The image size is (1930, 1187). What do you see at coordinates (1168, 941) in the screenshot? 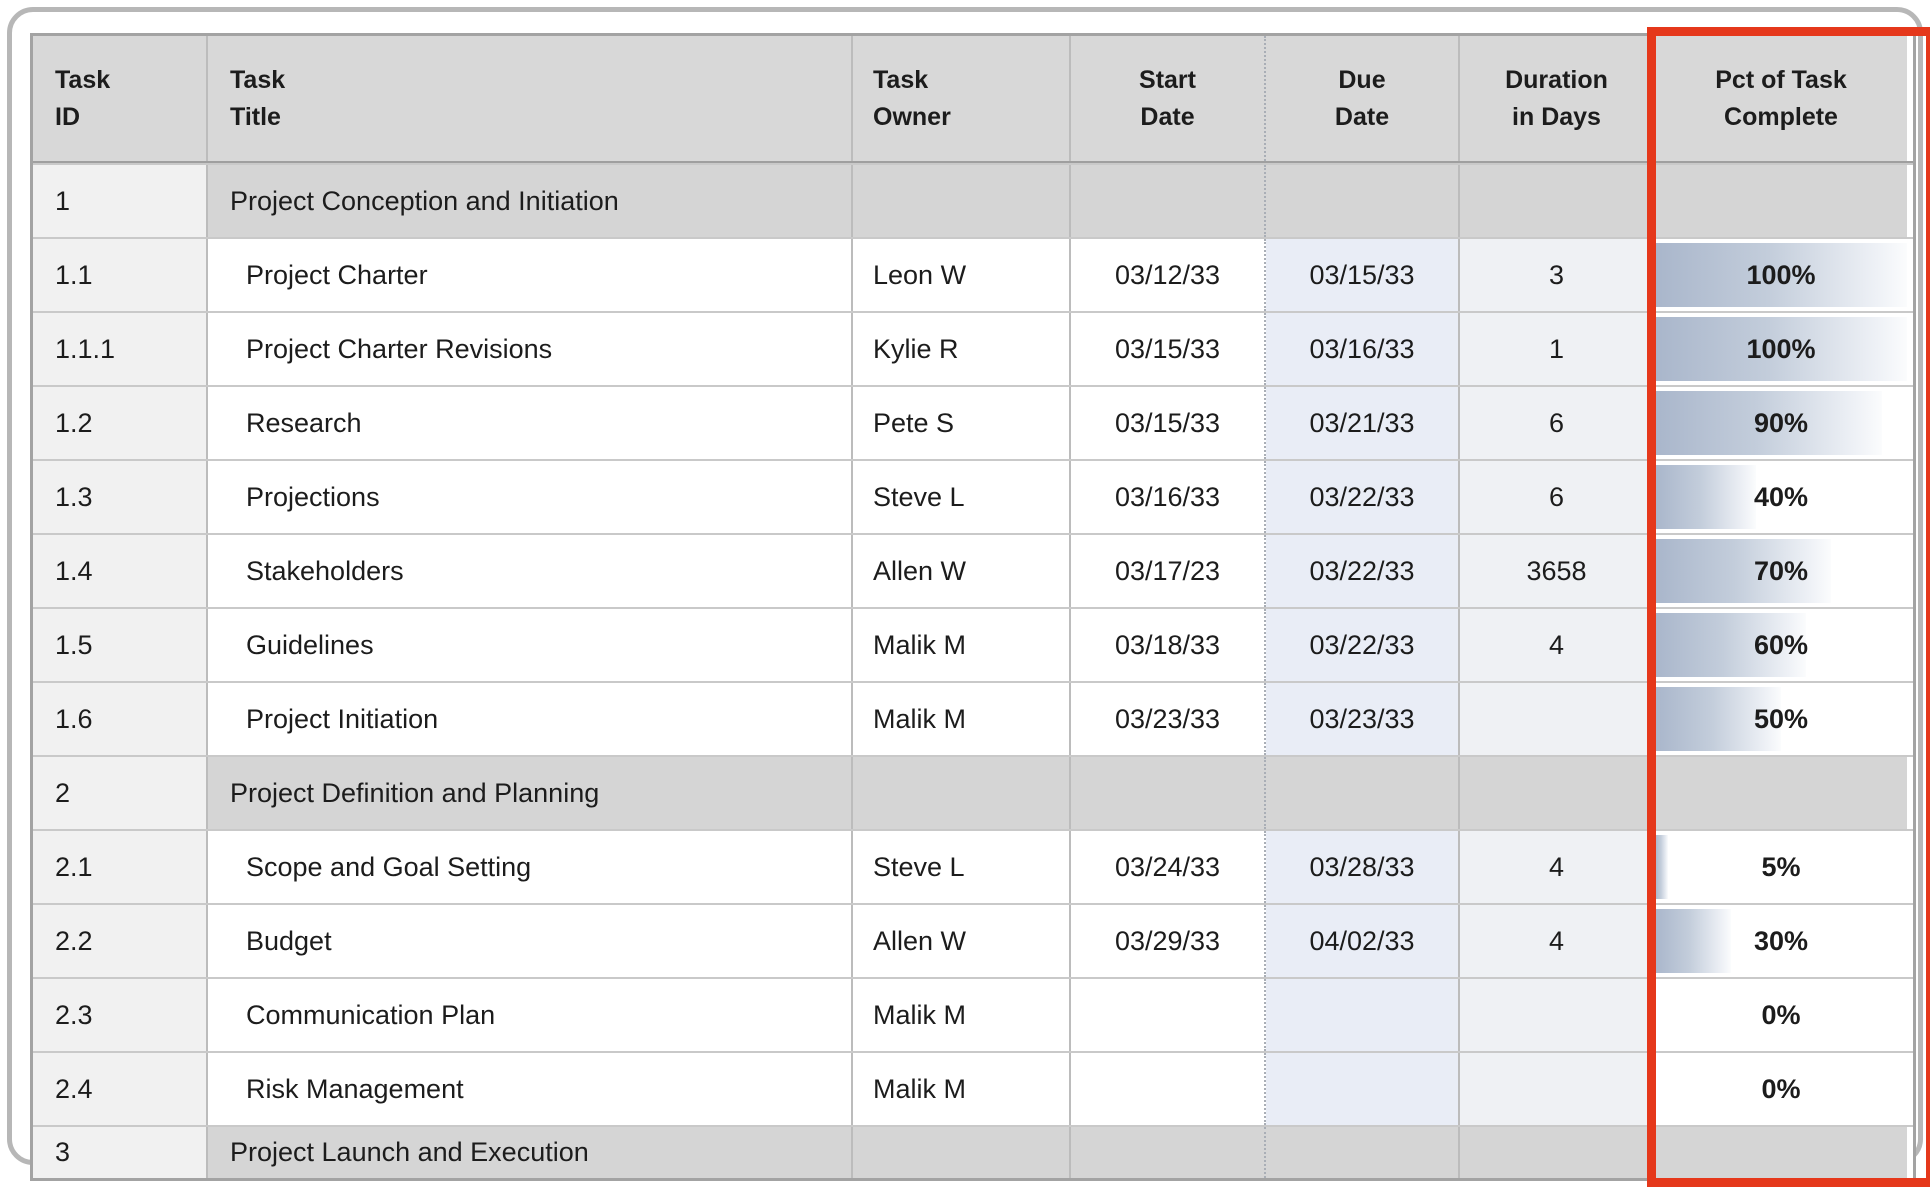
I see `start-date-cell: 03/29/33` at bounding box center [1168, 941].